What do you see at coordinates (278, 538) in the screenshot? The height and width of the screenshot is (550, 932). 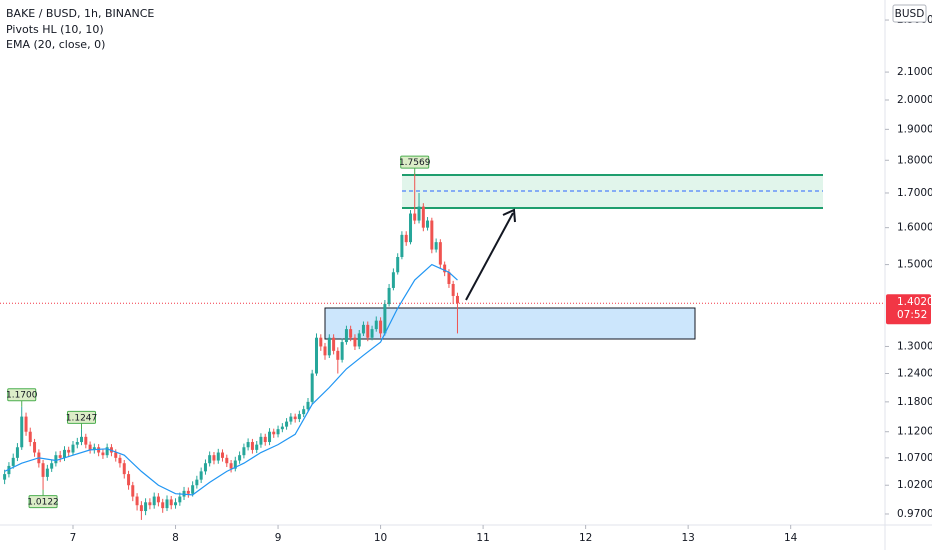 I see `x-tick-label: 9` at bounding box center [278, 538].